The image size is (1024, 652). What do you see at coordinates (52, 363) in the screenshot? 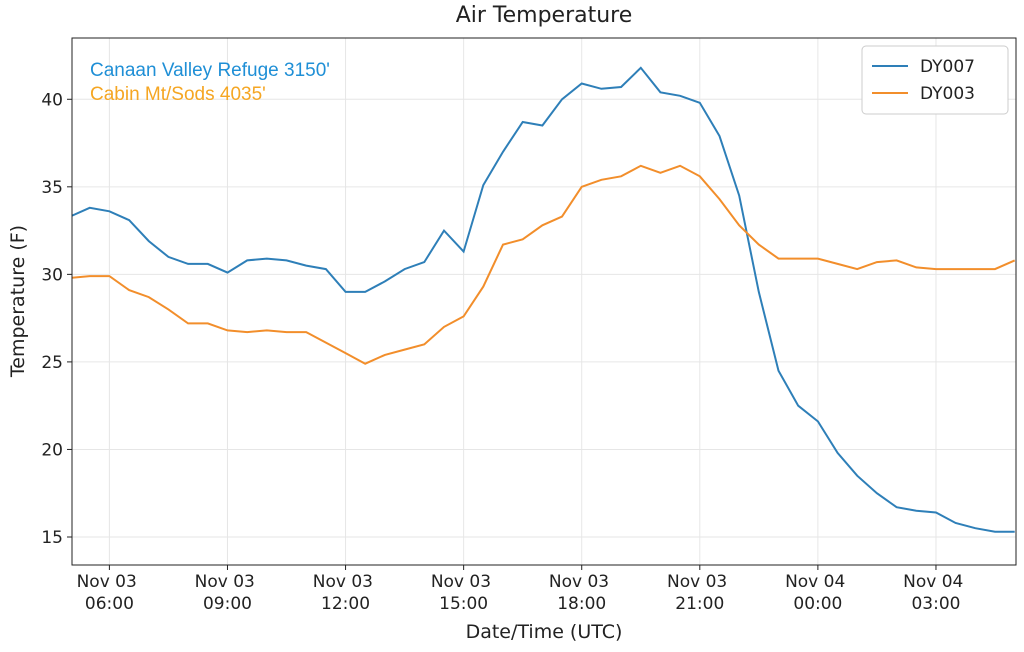
I see `y-tick-label: 25` at bounding box center [52, 363].